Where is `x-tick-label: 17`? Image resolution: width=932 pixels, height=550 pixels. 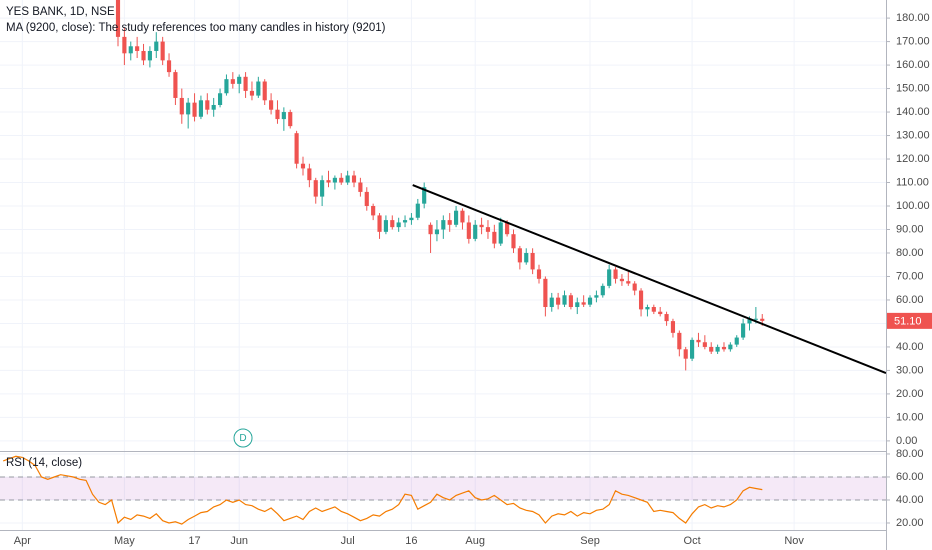 x-tick-label: 17 is located at coordinates (194, 541).